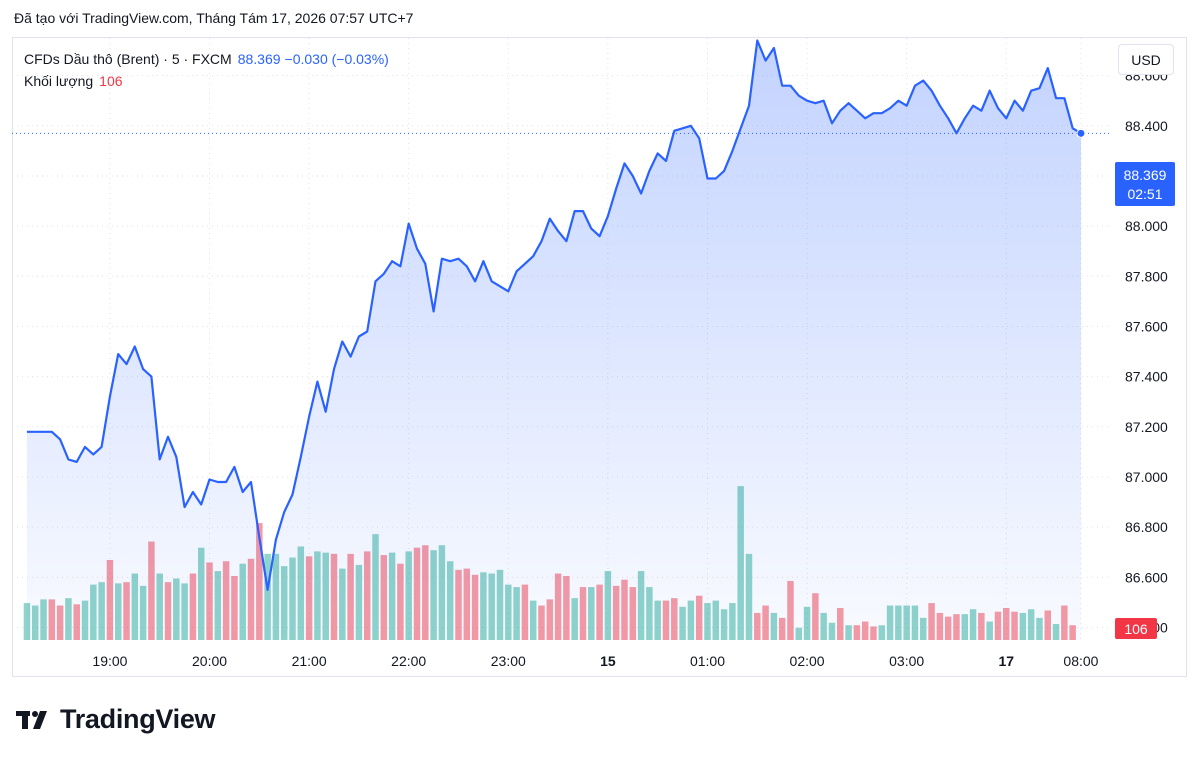 This screenshot has height=759, width=1200. Describe the element at coordinates (1146, 577) in the screenshot. I see `y-tick-label: 86.600` at that location.